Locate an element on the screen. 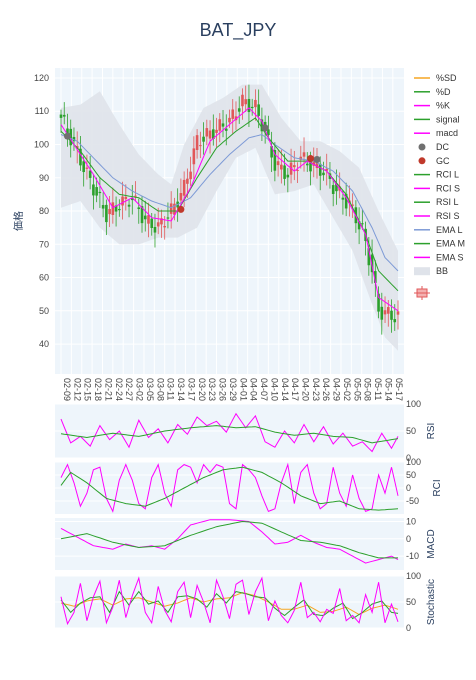  y-tick-label-rsi: 50 is located at coordinates (411, 431).